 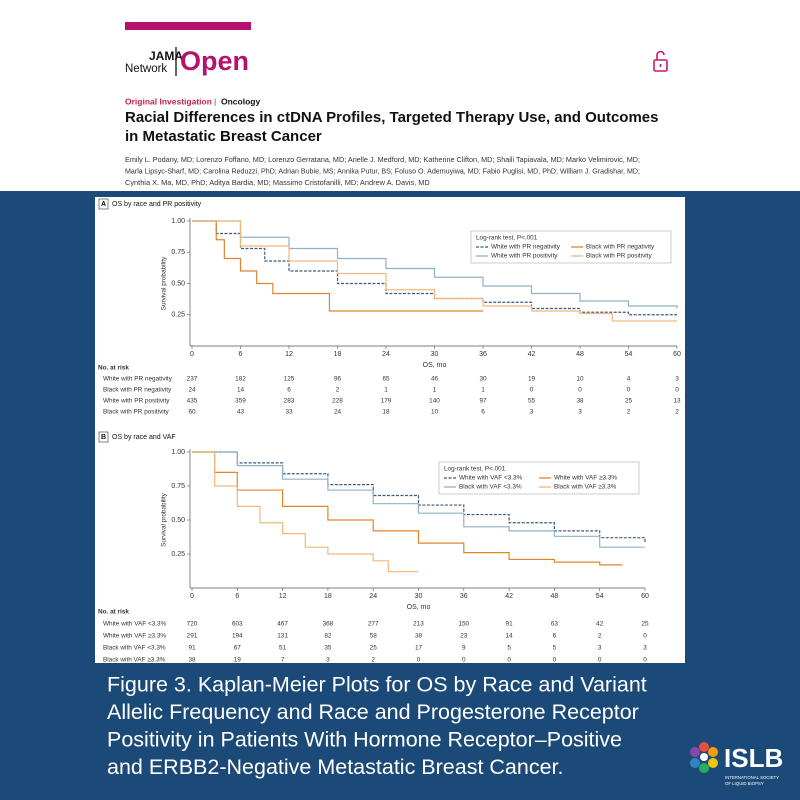 What do you see at coordinates (188, 26) in the screenshot?
I see `header-bar` at bounding box center [188, 26].